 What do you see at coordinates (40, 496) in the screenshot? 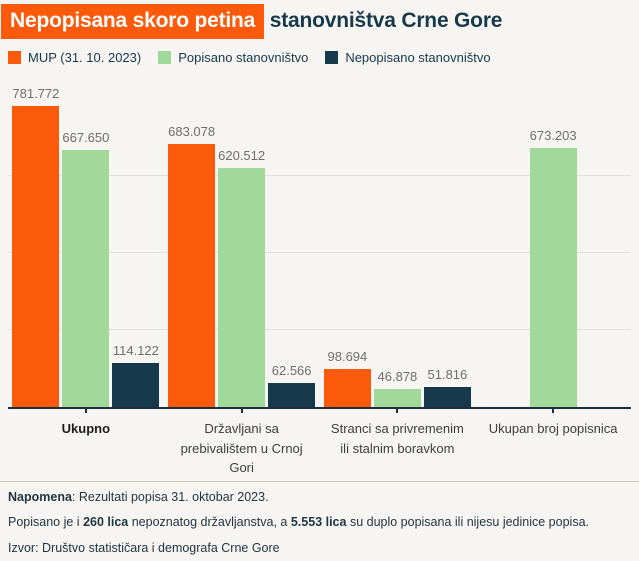
I see `footer-note-label: Napomena` at bounding box center [40, 496].